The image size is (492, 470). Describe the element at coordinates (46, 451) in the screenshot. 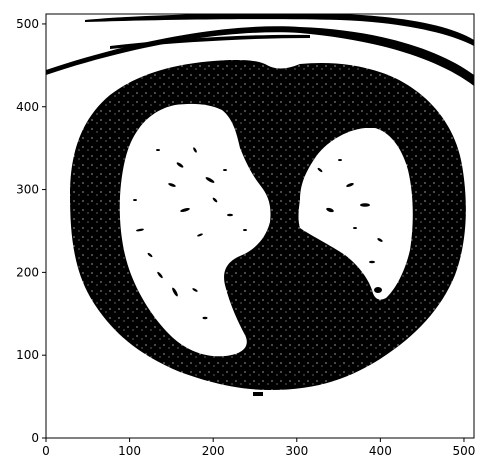

I see `x-tick-label: 0` at that location.